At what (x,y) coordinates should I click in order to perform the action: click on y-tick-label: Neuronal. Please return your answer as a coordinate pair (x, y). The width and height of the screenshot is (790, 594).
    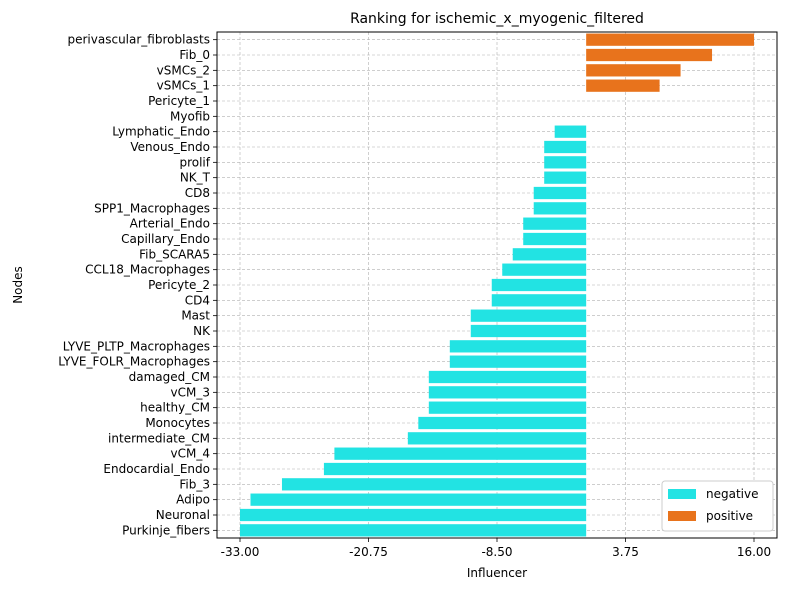
    Looking at the image, I should click on (183, 515).